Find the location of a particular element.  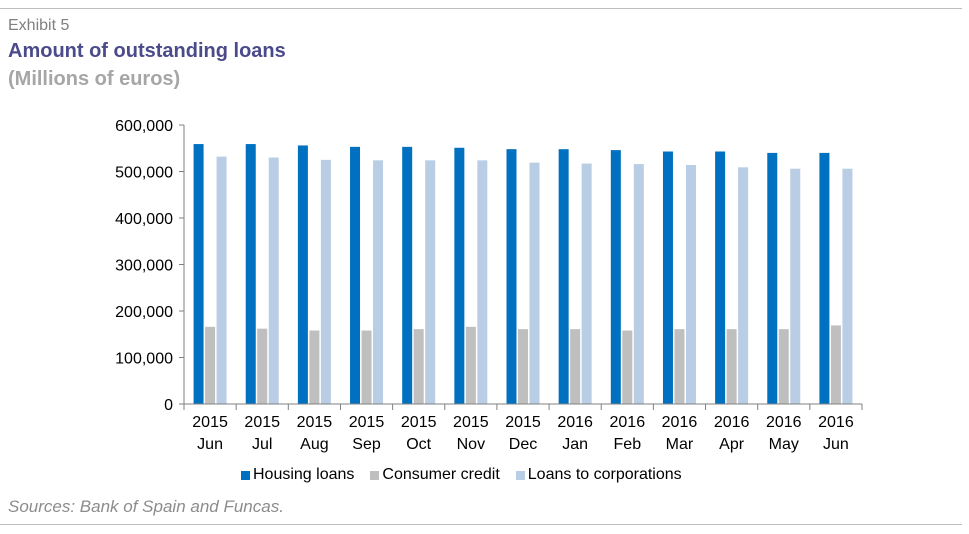

x-tick-label-year-1: 2015 is located at coordinates (262, 422).